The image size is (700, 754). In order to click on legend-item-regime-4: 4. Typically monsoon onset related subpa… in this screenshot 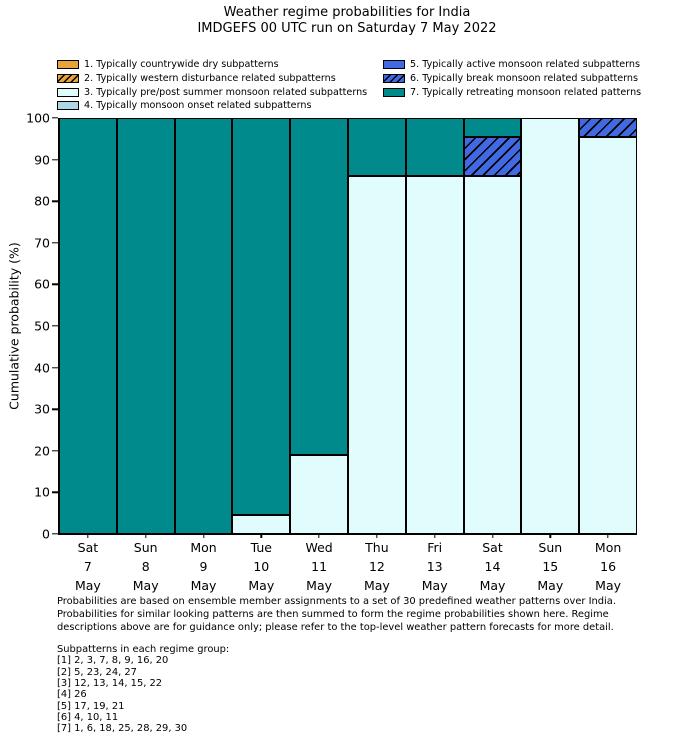, I will do `click(212, 106)`.